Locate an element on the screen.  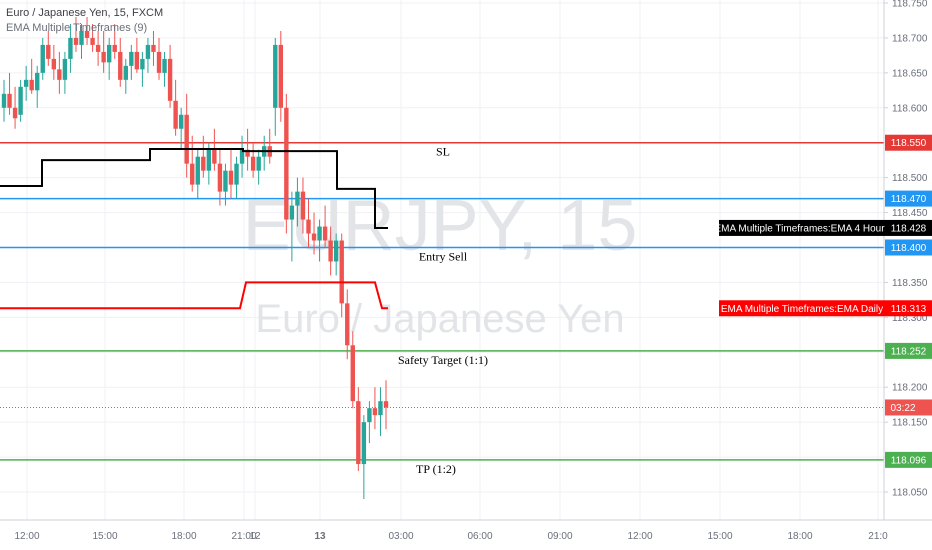
safety-target-annotation: Safety Target (1:1) is located at coordinates (443, 360).